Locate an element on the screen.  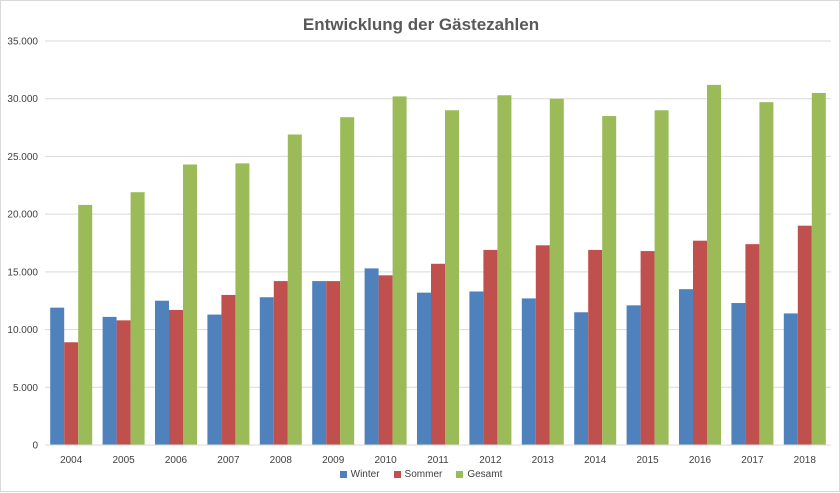
bar-winter-2005 is located at coordinates (109, 380).